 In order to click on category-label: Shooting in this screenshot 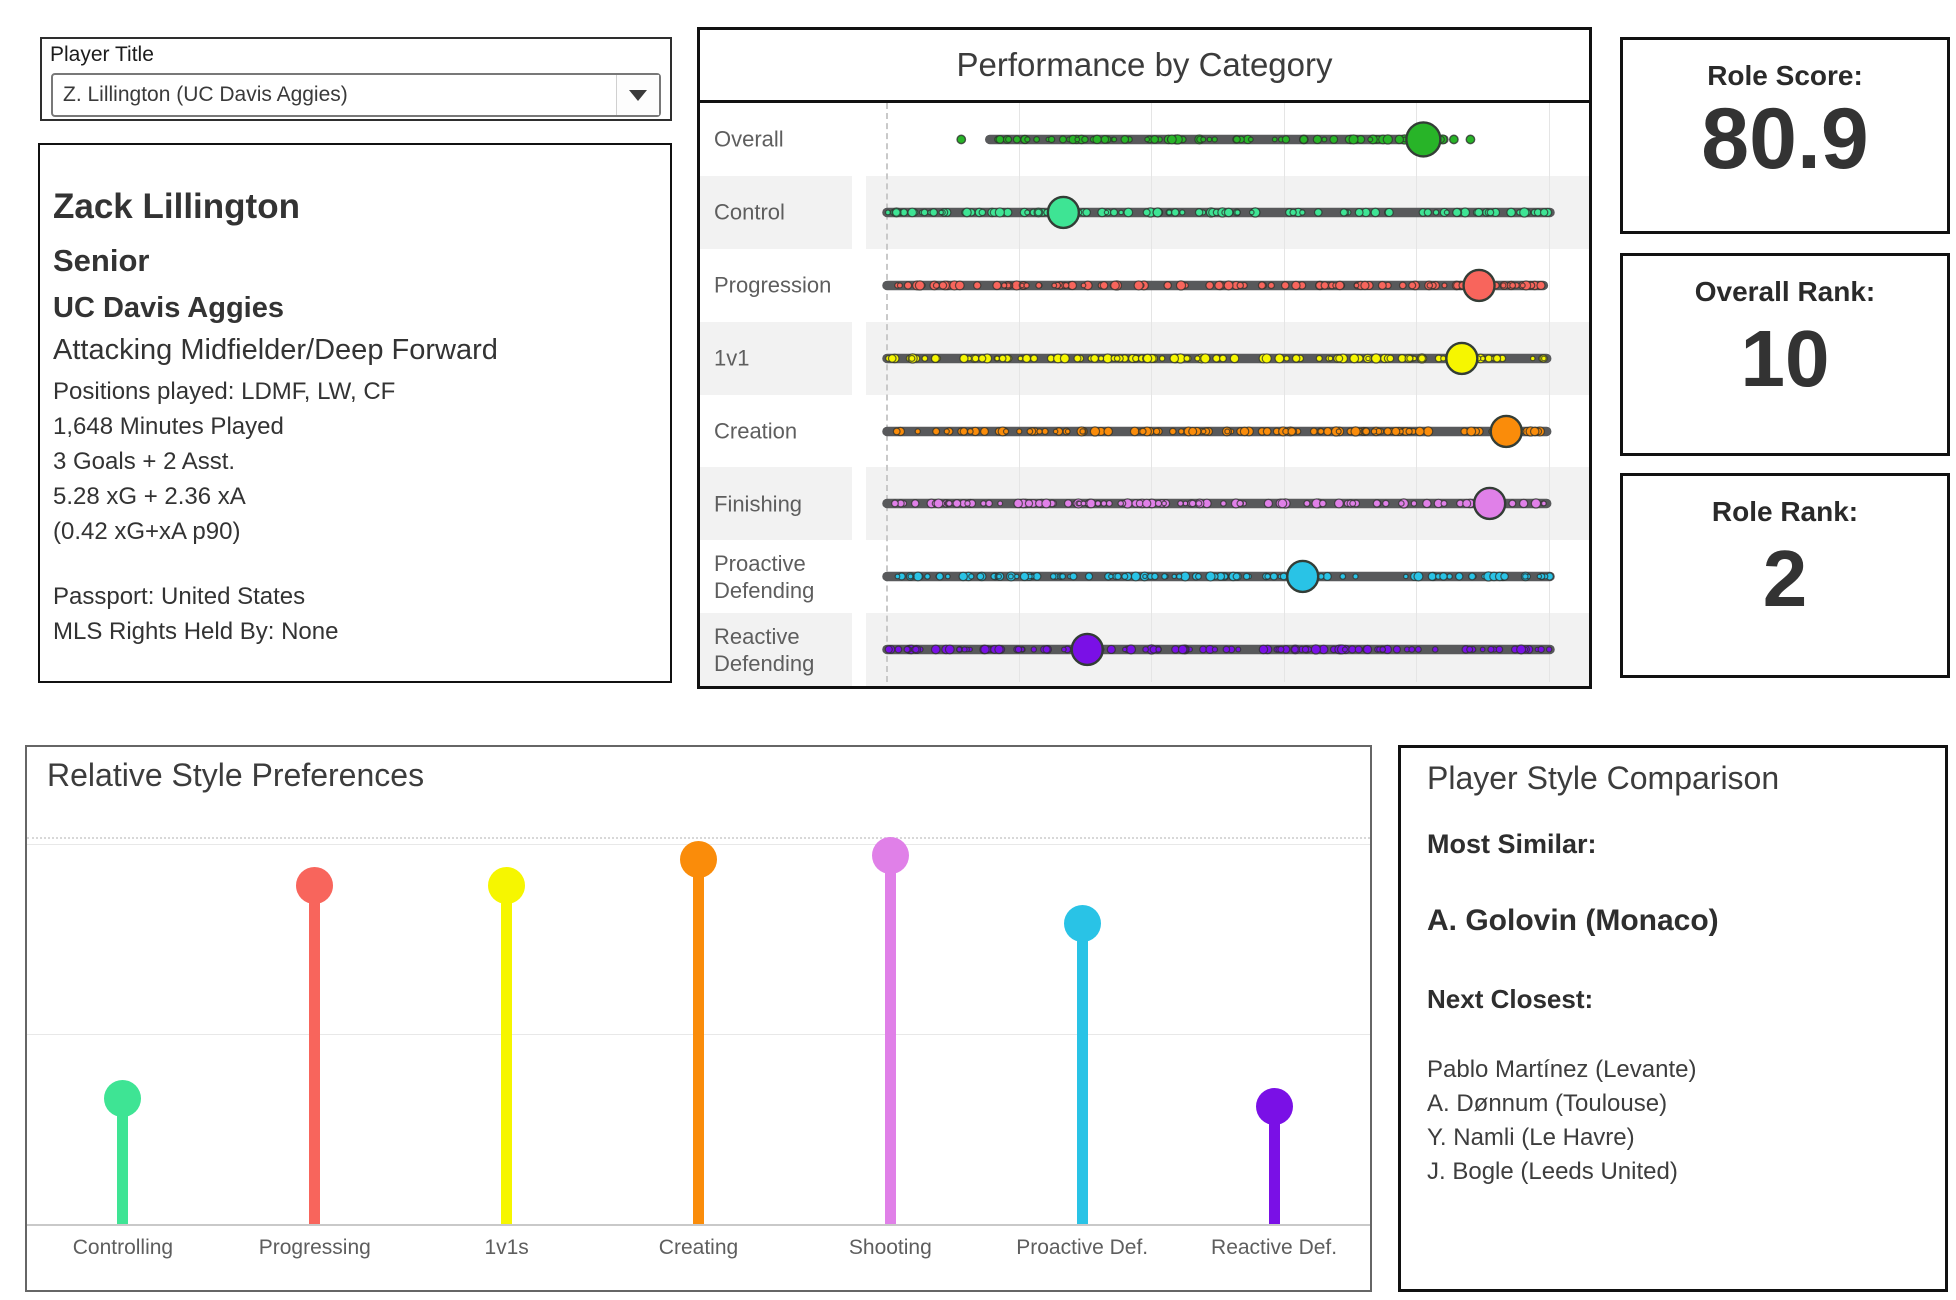, I will do `click(890, 1247)`.